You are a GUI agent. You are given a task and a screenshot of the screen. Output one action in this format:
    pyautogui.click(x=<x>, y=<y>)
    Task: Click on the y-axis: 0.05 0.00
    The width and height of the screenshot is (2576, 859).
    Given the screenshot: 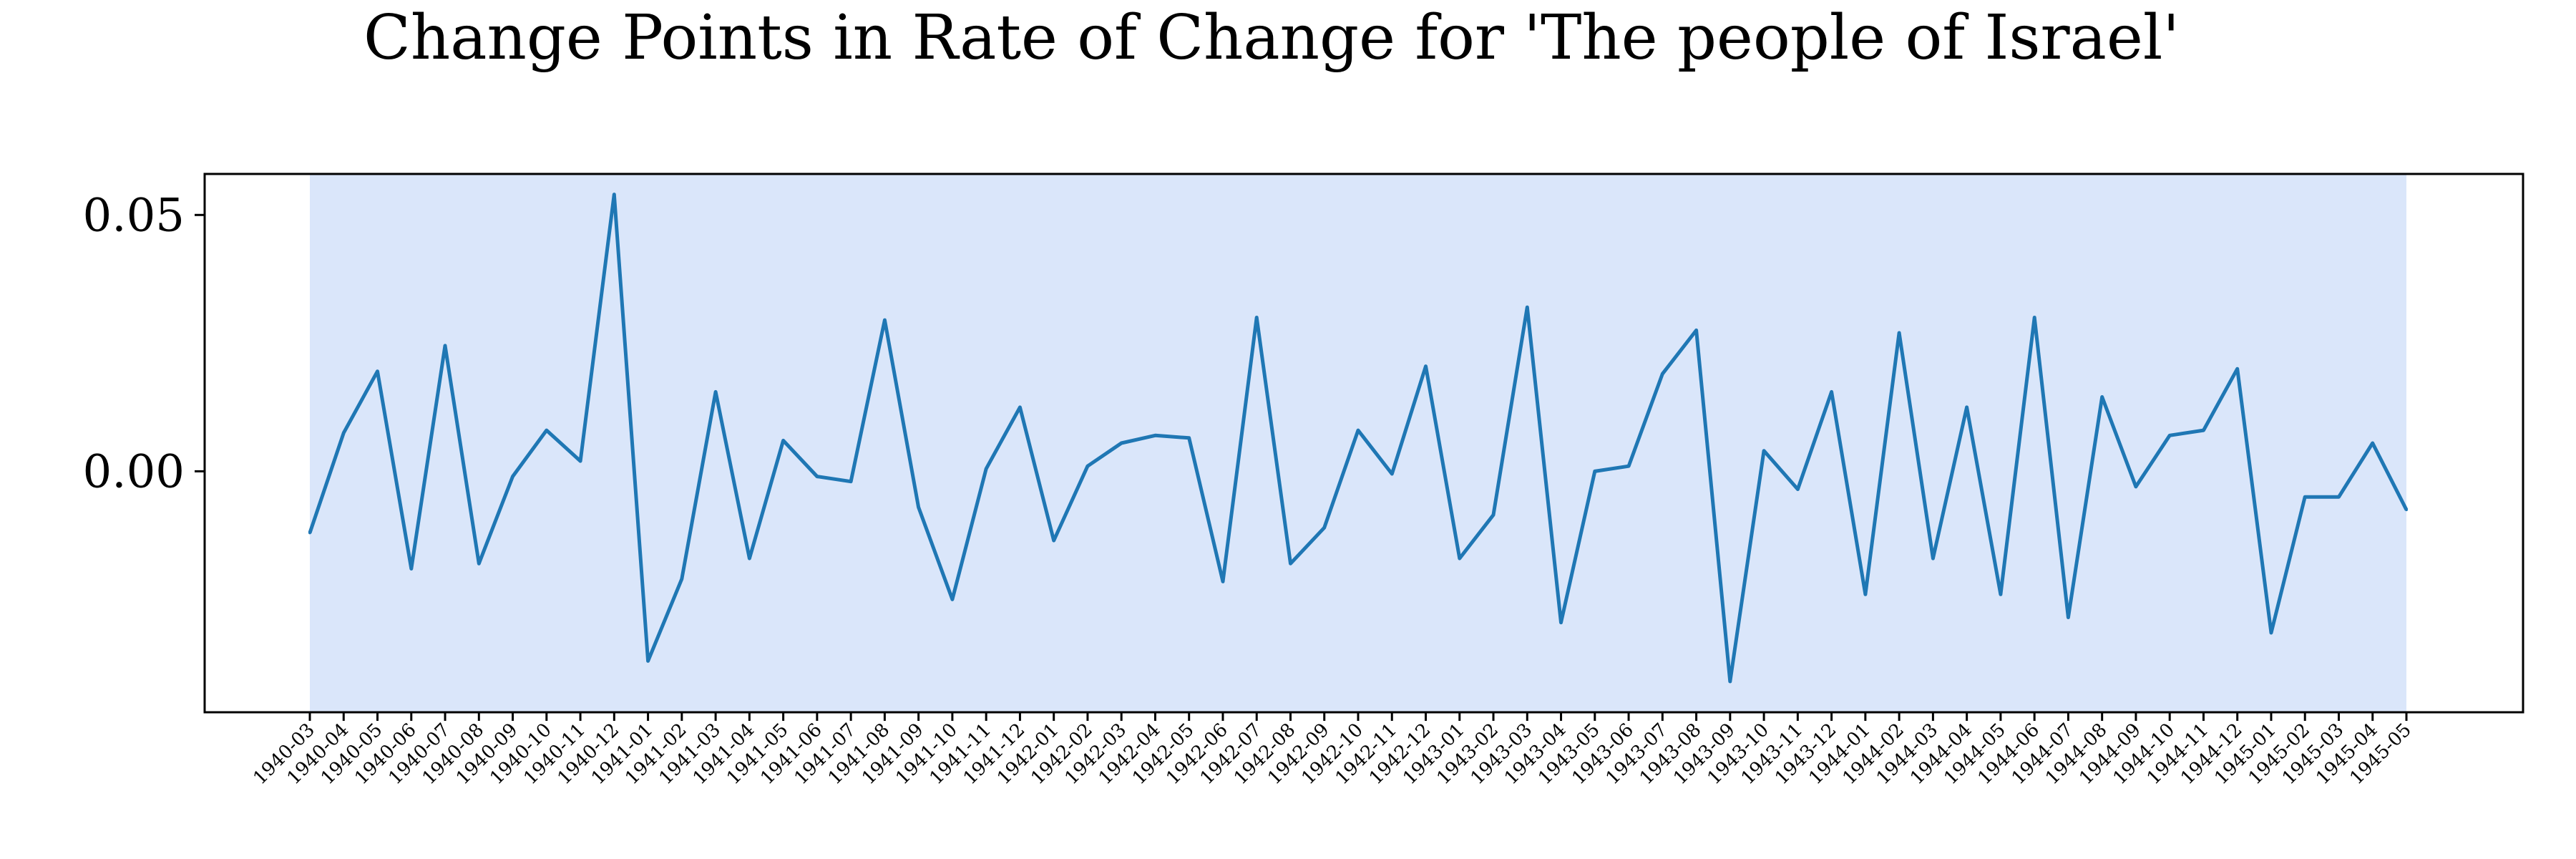 What is the action you would take?
    pyautogui.click(x=144, y=343)
    